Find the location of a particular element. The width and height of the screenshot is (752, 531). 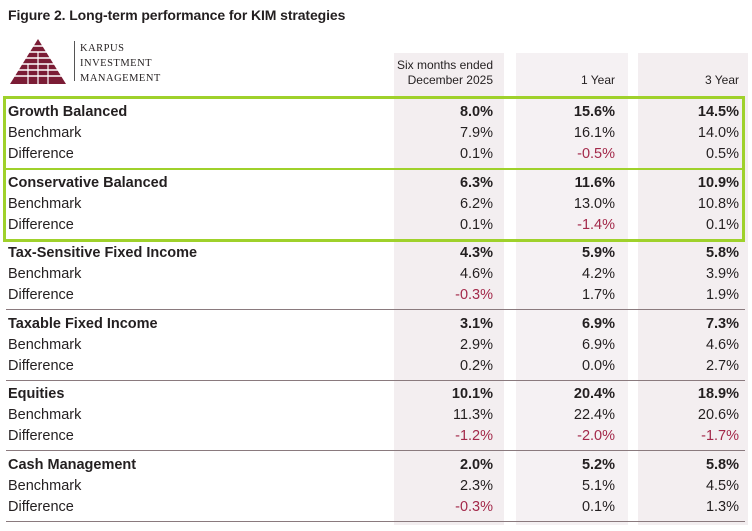

strategy-row: Taxable Fixed Income 3.1% 6.9% 7.3% is located at coordinates (376, 324).